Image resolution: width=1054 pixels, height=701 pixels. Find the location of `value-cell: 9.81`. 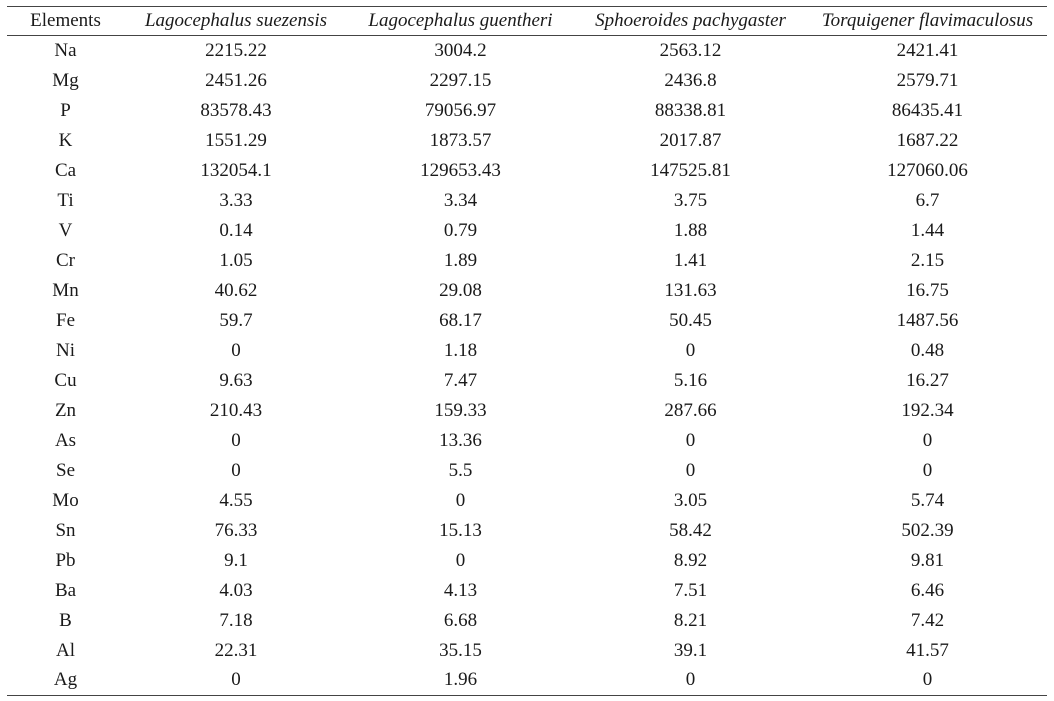

value-cell: 9.81 is located at coordinates (927, 560).